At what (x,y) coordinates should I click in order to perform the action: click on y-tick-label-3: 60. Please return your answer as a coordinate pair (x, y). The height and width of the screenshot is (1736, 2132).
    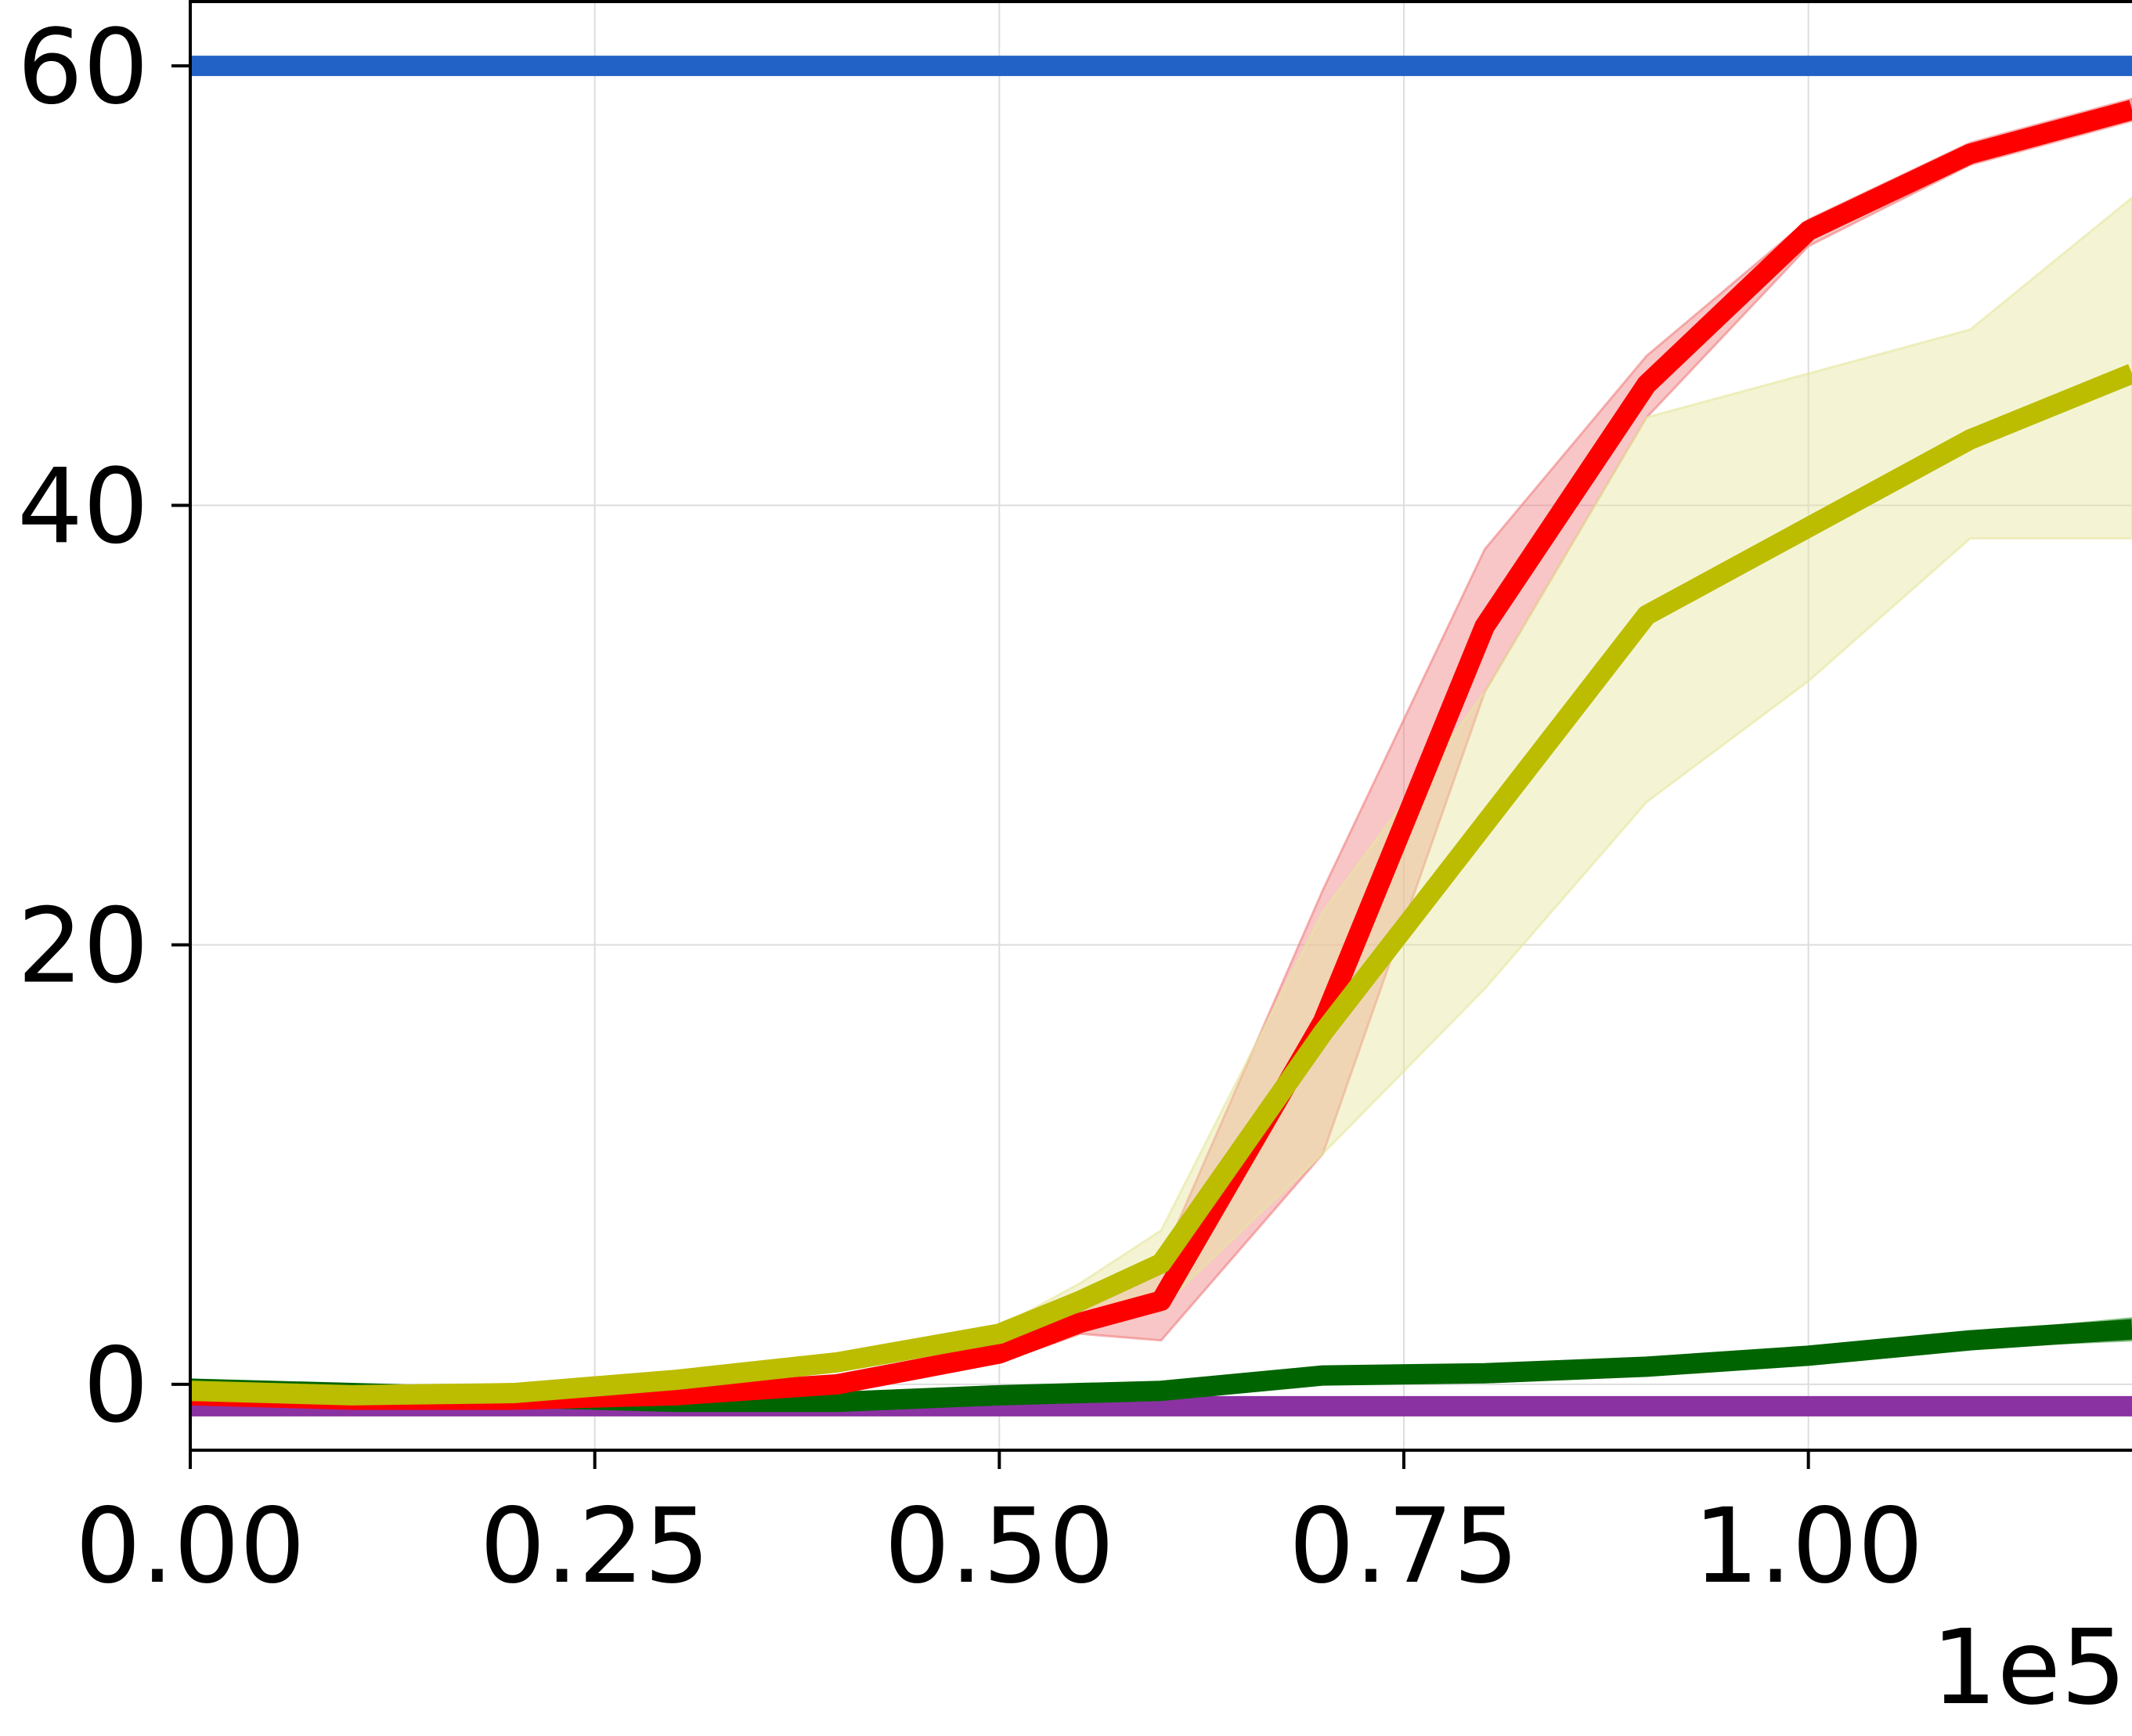
    Looking at the image, I should click on (83, 67).